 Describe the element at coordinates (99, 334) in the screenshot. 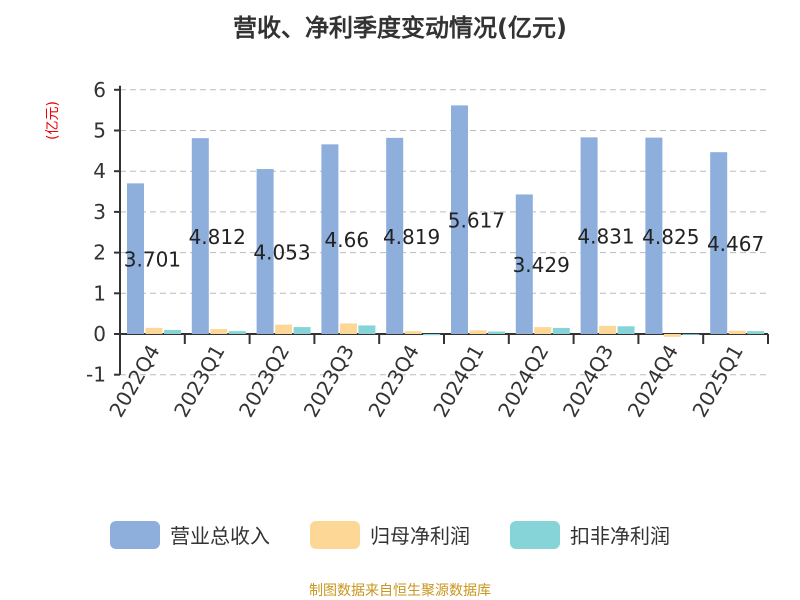

I see `y-tick-label: 0` at that location.